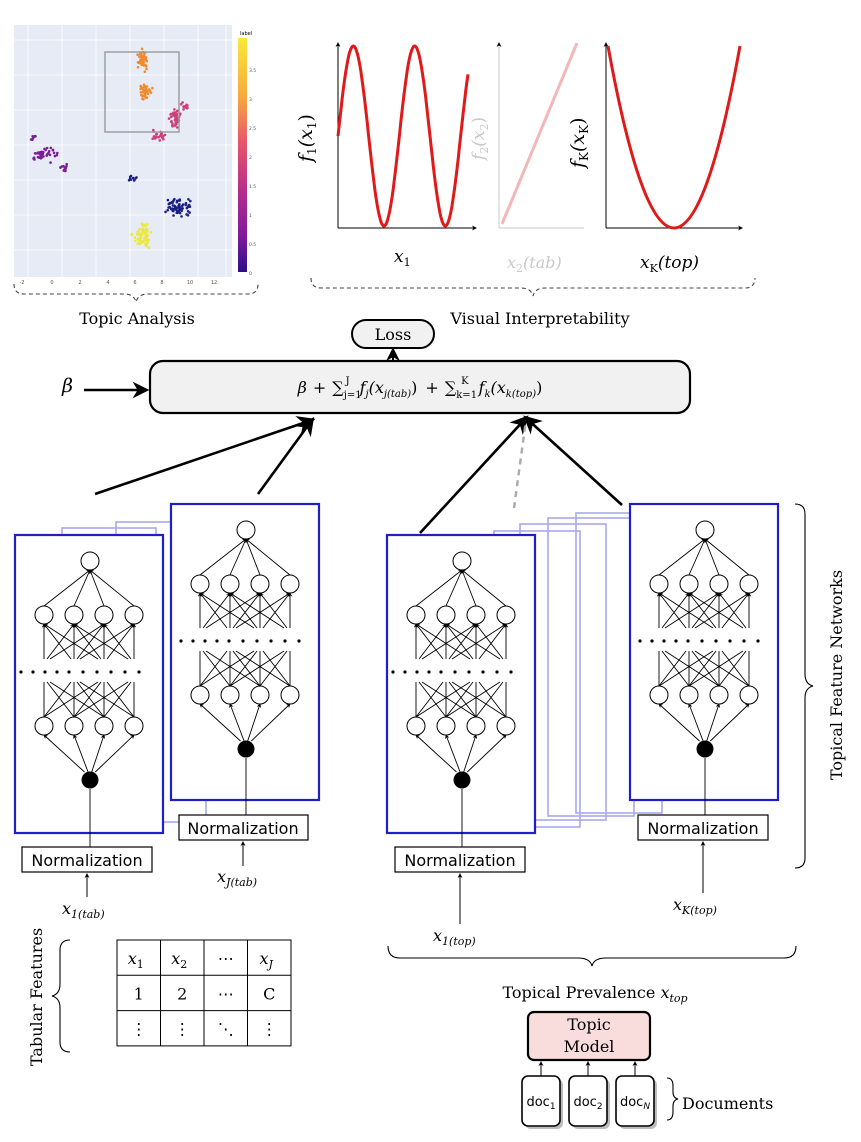  I want to click on colorbar-tick-label: 3, so click(250, 100).